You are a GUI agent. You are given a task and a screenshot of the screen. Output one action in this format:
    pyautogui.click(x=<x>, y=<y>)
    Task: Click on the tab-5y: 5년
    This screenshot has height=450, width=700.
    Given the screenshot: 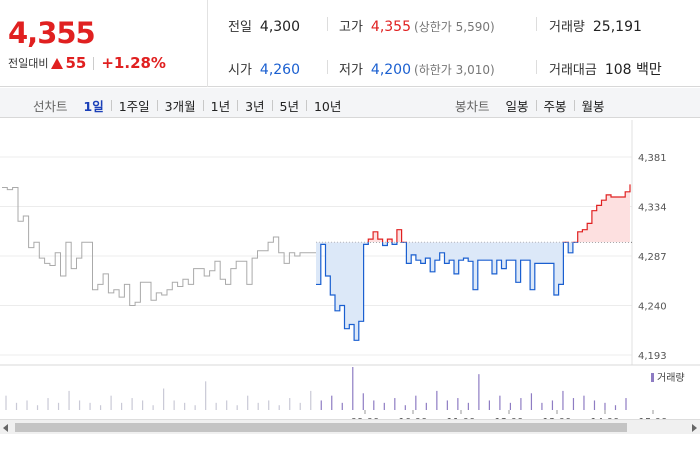 What is the action you would take?
    pyautogui.click(x=289, y=106)
    